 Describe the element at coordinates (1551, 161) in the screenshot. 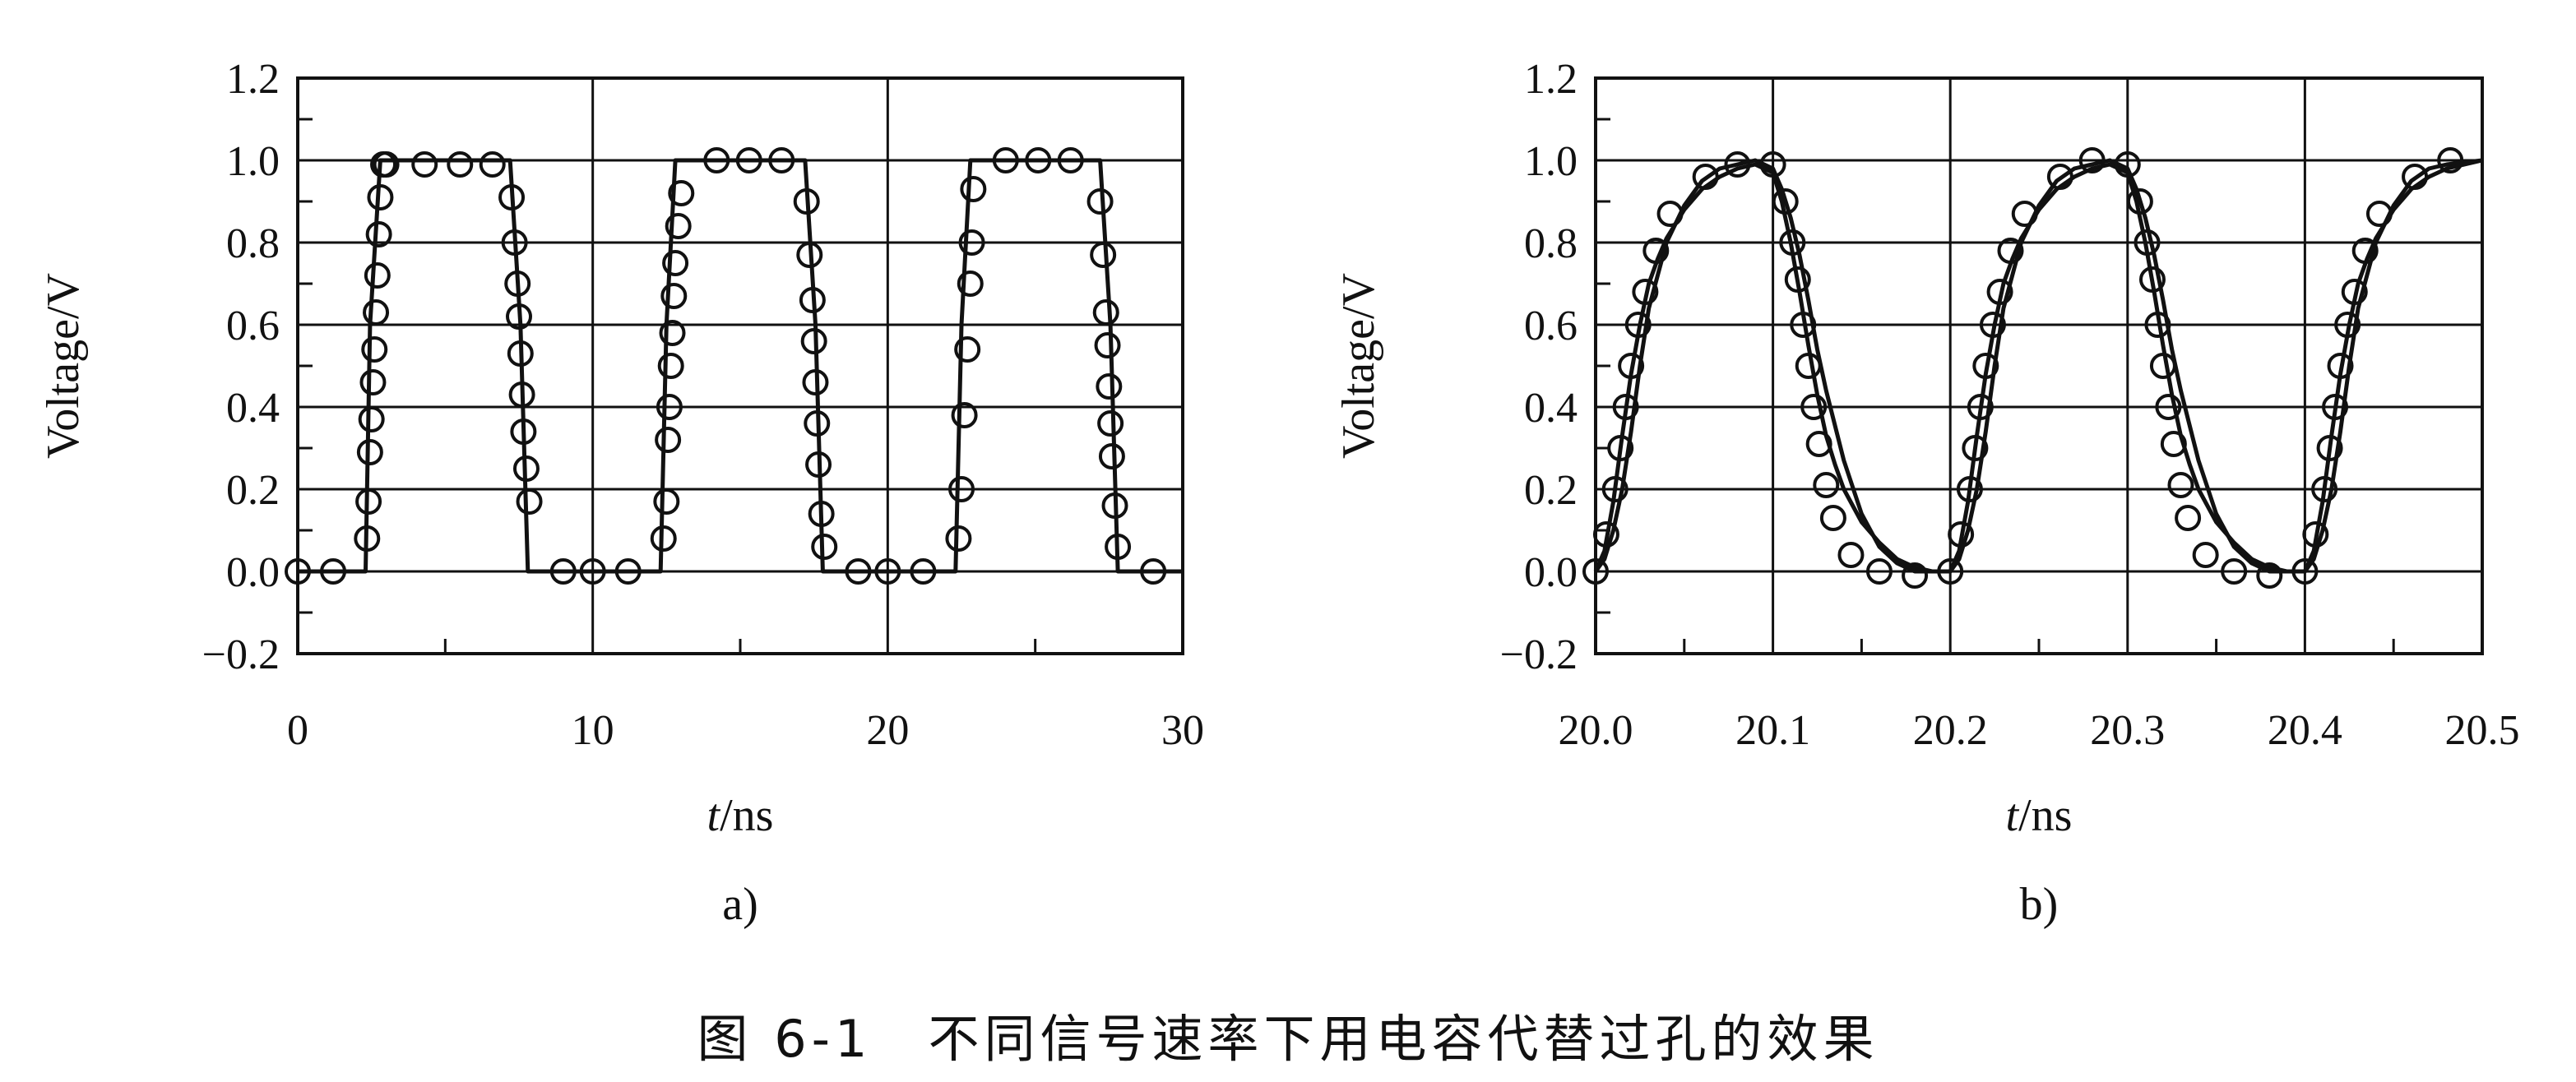

I see `y-tick-label: 1.0` at that location.